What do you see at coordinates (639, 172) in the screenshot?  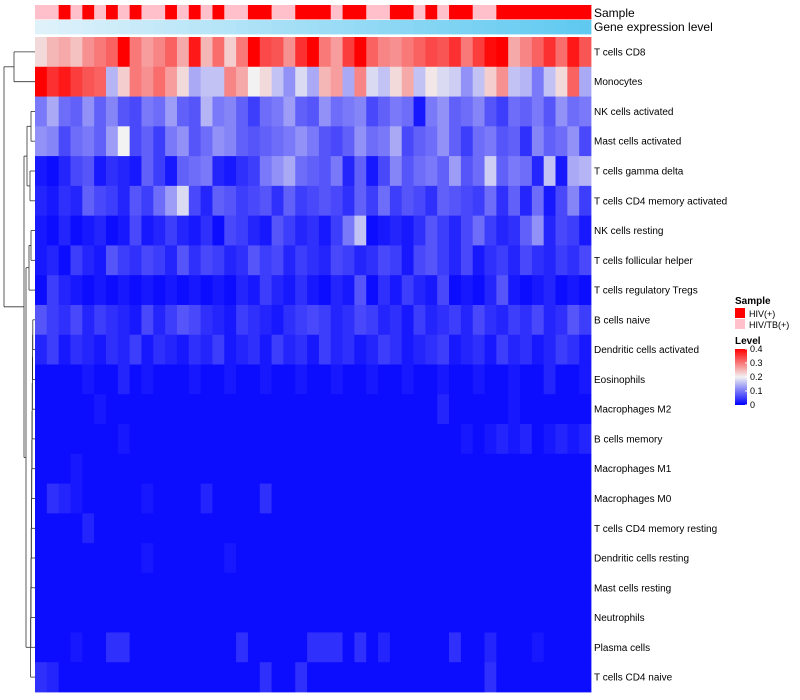 I see `row-label: T cells gamma delta` at bounding box center [639, 172].